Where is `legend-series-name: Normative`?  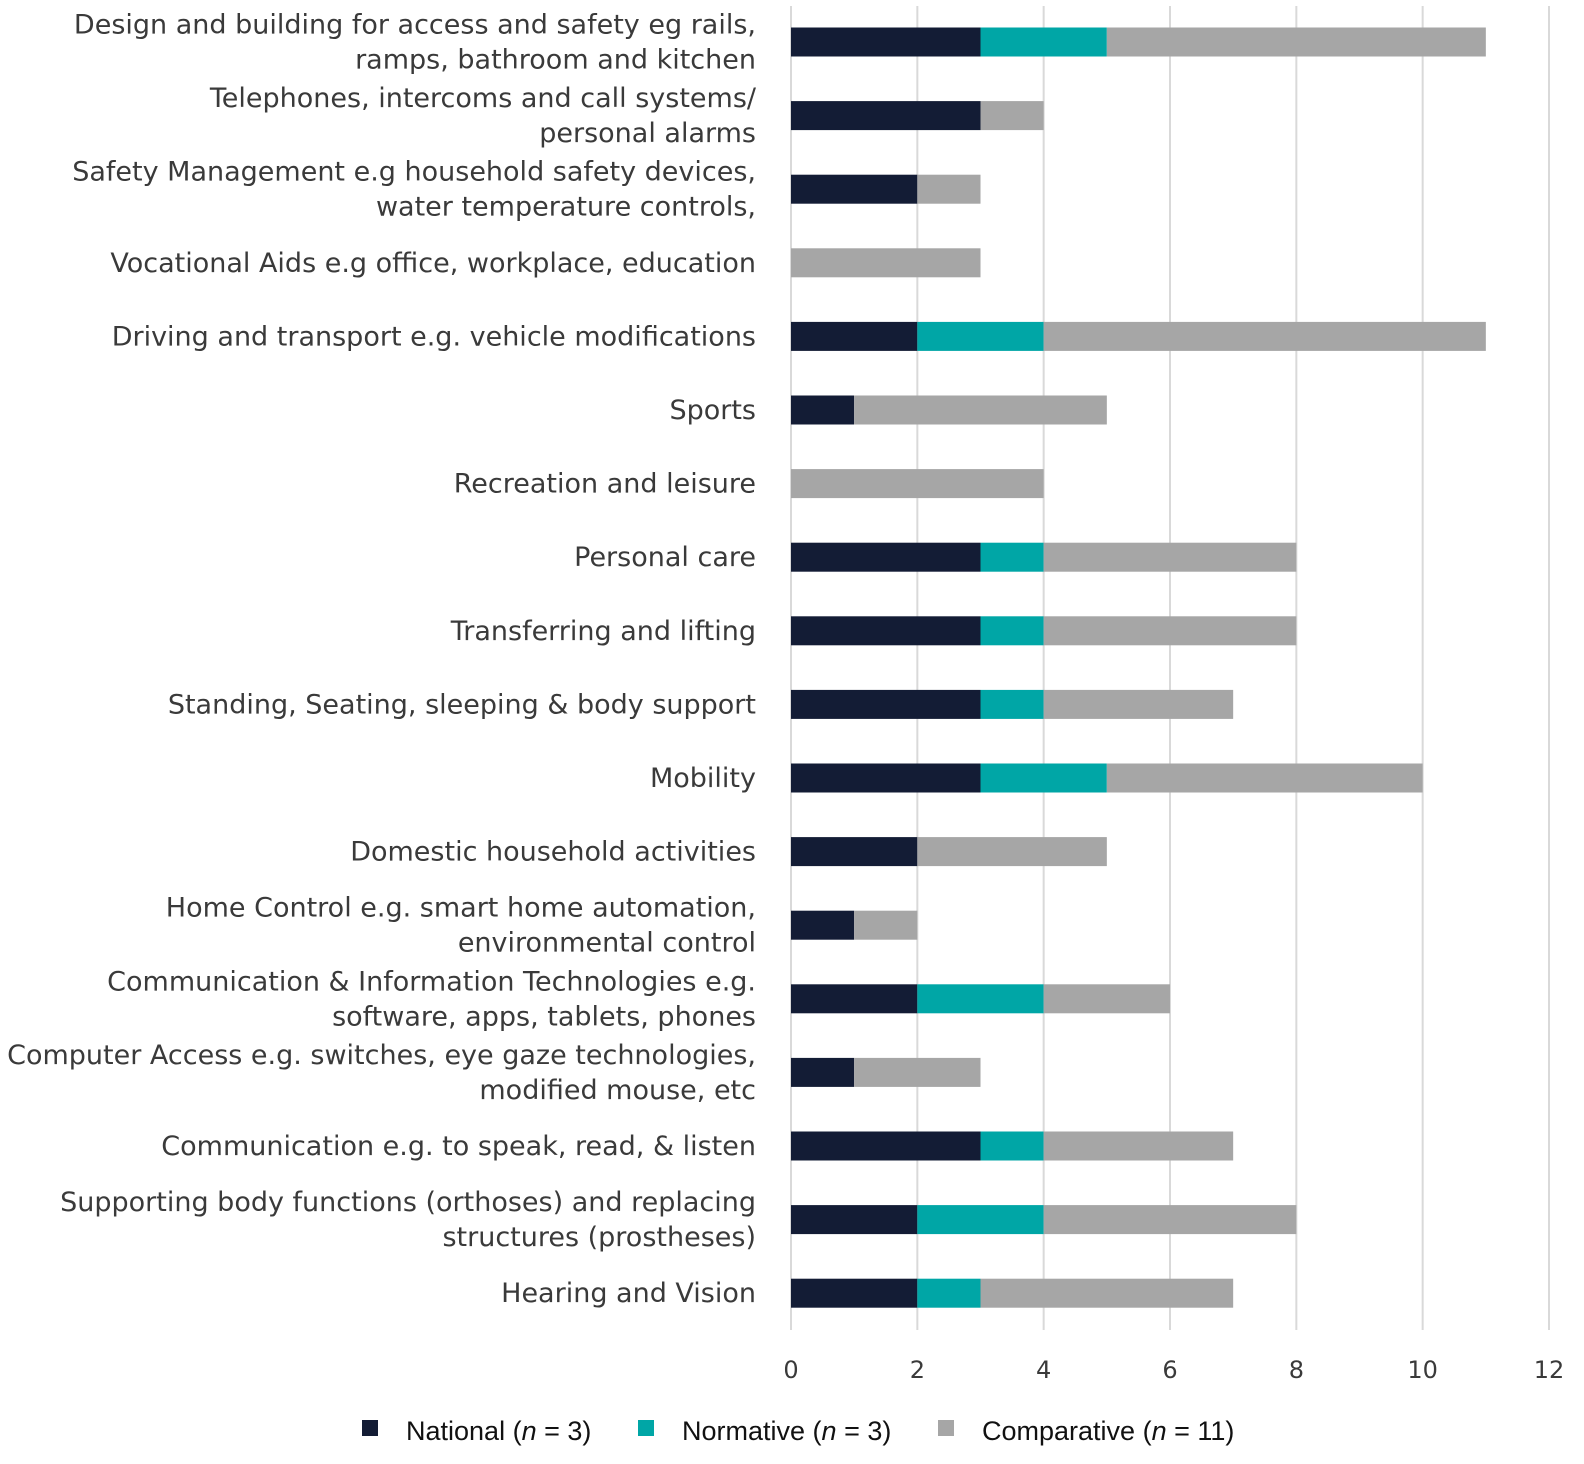 legend-series-name: Normative is located at coordinates (743, 1431).